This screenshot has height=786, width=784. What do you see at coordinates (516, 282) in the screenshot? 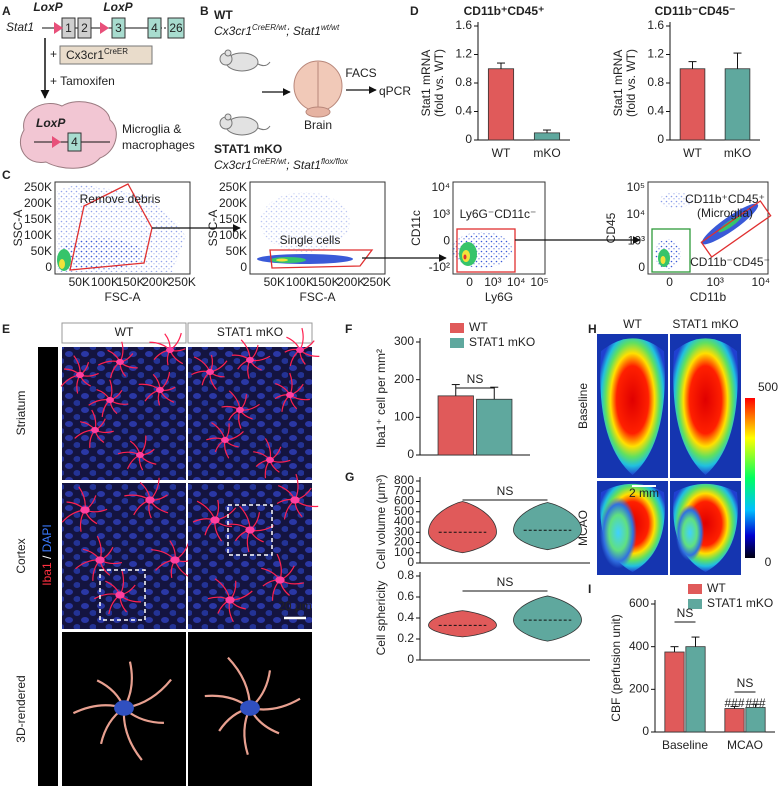
I see `facs-tick: 10⁴` at bounding box center [516, 282].